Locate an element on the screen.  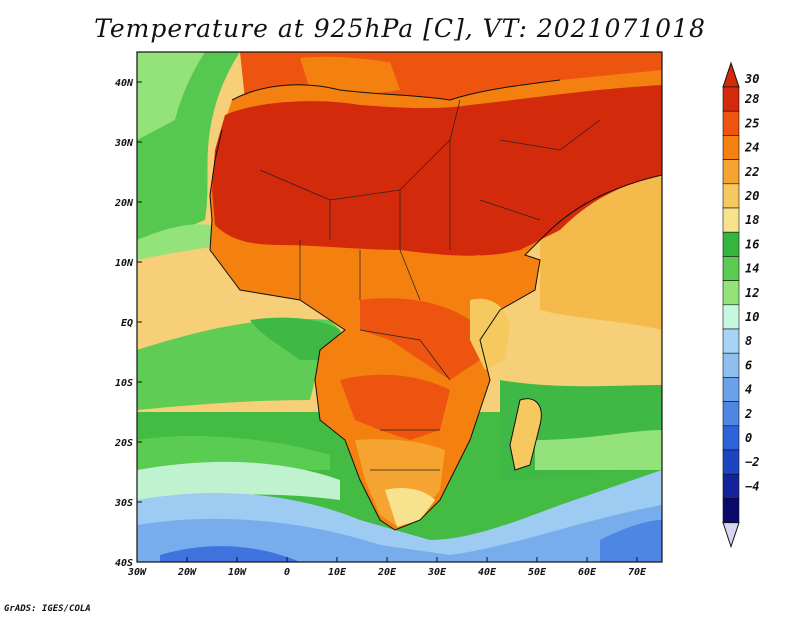
lat-tick-label: EQ is located at coordinates (127, 323).